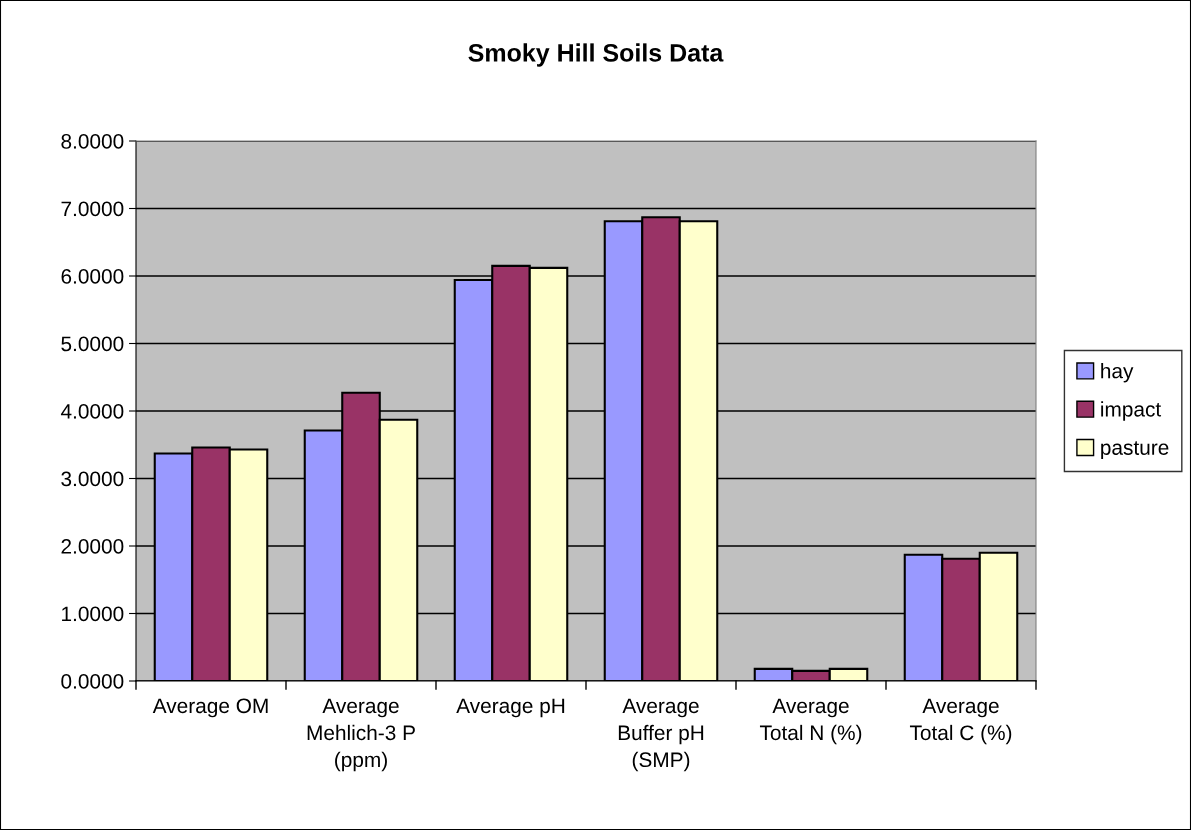  Describe the element at coordinates (510, 708) in the screenshot. I see `x-tick-label: Average pH` at that location.